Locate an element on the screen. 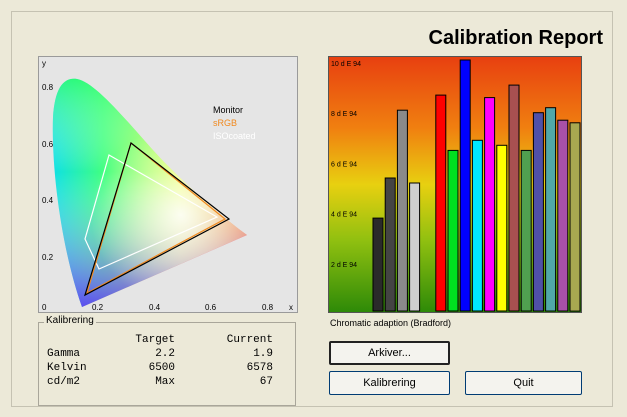 Image resolution: width=627 pixels, height=417 pixels. monitor-gamut-triangle is located at coordinates (157, 219).